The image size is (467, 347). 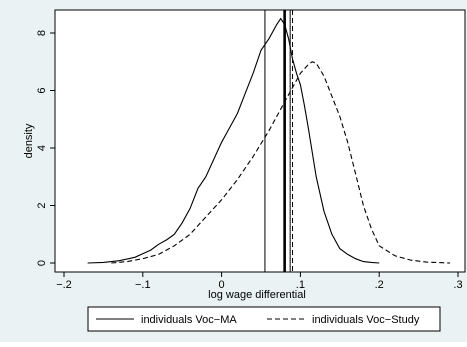 I want to click on x-tick-label: 0, so click(x=222, y=285).